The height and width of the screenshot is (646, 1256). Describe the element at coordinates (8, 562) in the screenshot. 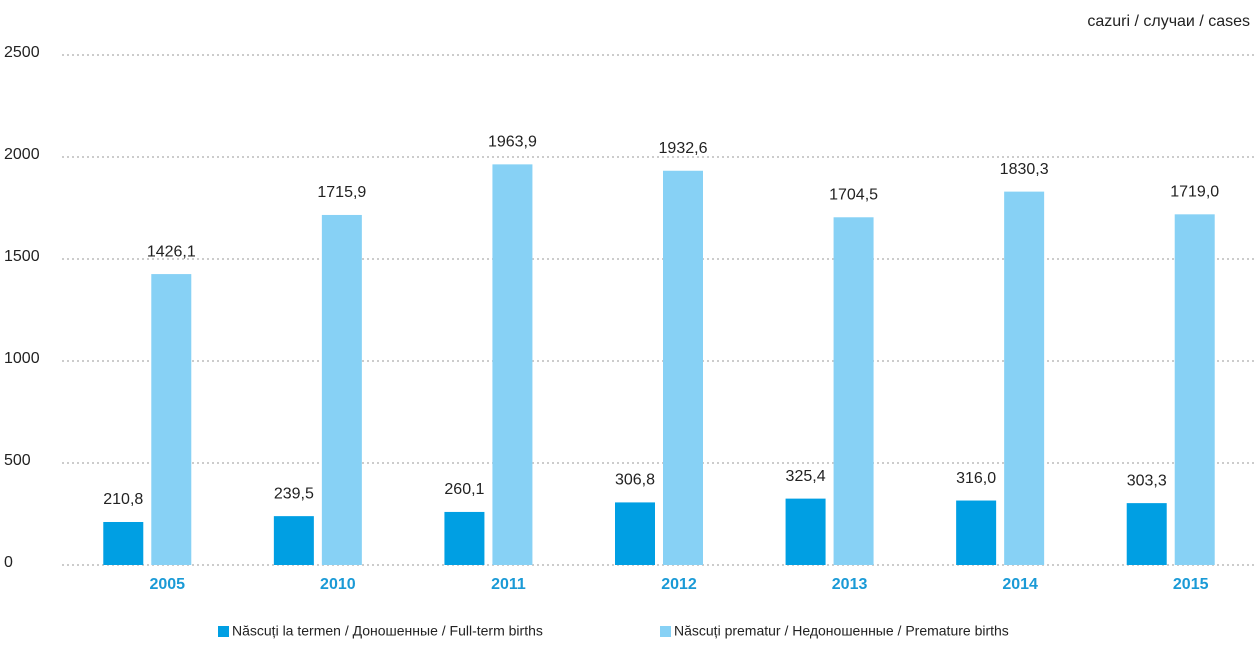

I see `y-tick-label: 0` at that location.